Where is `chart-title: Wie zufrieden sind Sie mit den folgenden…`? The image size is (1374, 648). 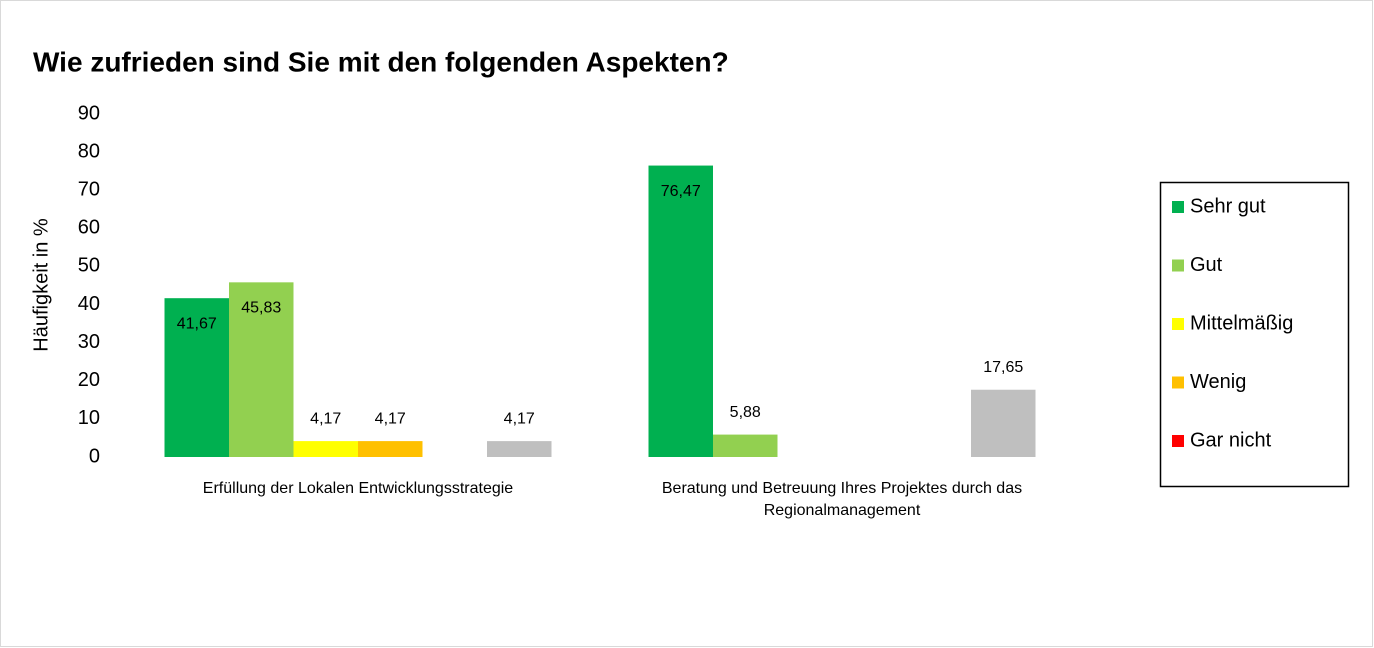
chart-title: Wie zufrieden sind Sie mit den folgenden… is located at coordinates (381, 61).